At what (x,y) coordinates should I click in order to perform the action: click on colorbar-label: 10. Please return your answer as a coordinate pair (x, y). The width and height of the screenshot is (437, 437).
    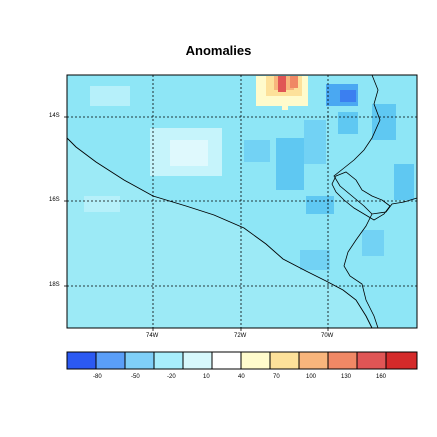
    Looking at the image, I should click on (206, 377).